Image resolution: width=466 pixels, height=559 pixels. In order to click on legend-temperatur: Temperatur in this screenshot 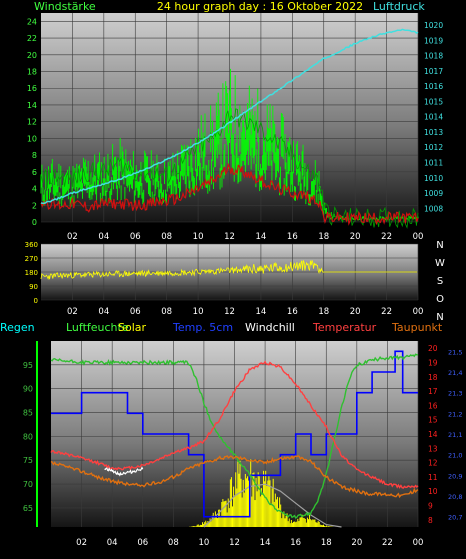, I will do `click(344, 327)`.